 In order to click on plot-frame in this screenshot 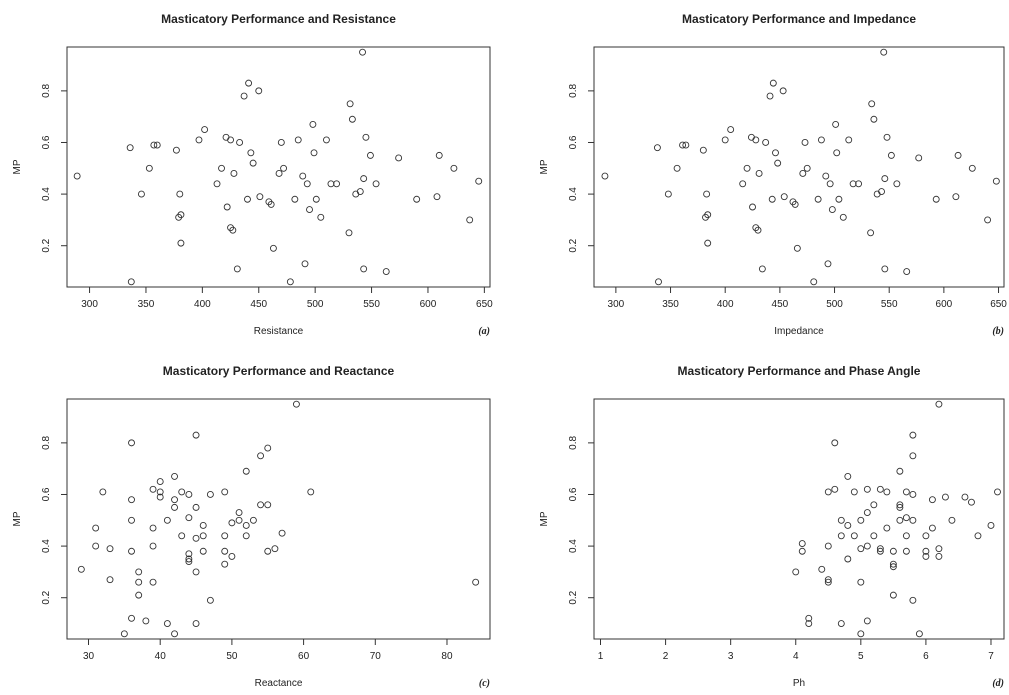, I will do `click(799, 167)`.